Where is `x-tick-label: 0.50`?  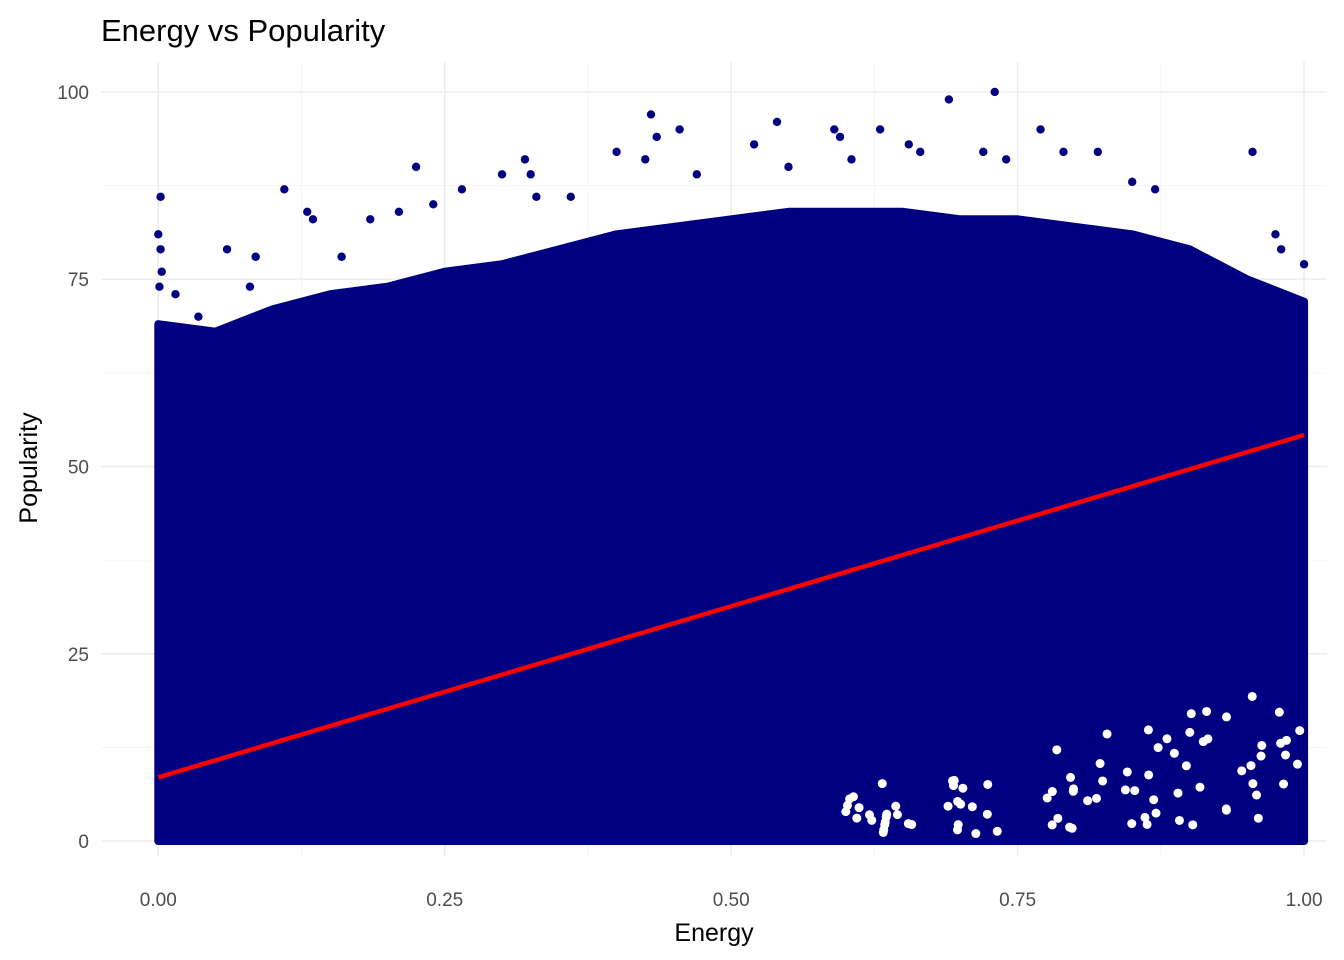 x-tick-label: 0.50 is located at coordinates (731, 900).